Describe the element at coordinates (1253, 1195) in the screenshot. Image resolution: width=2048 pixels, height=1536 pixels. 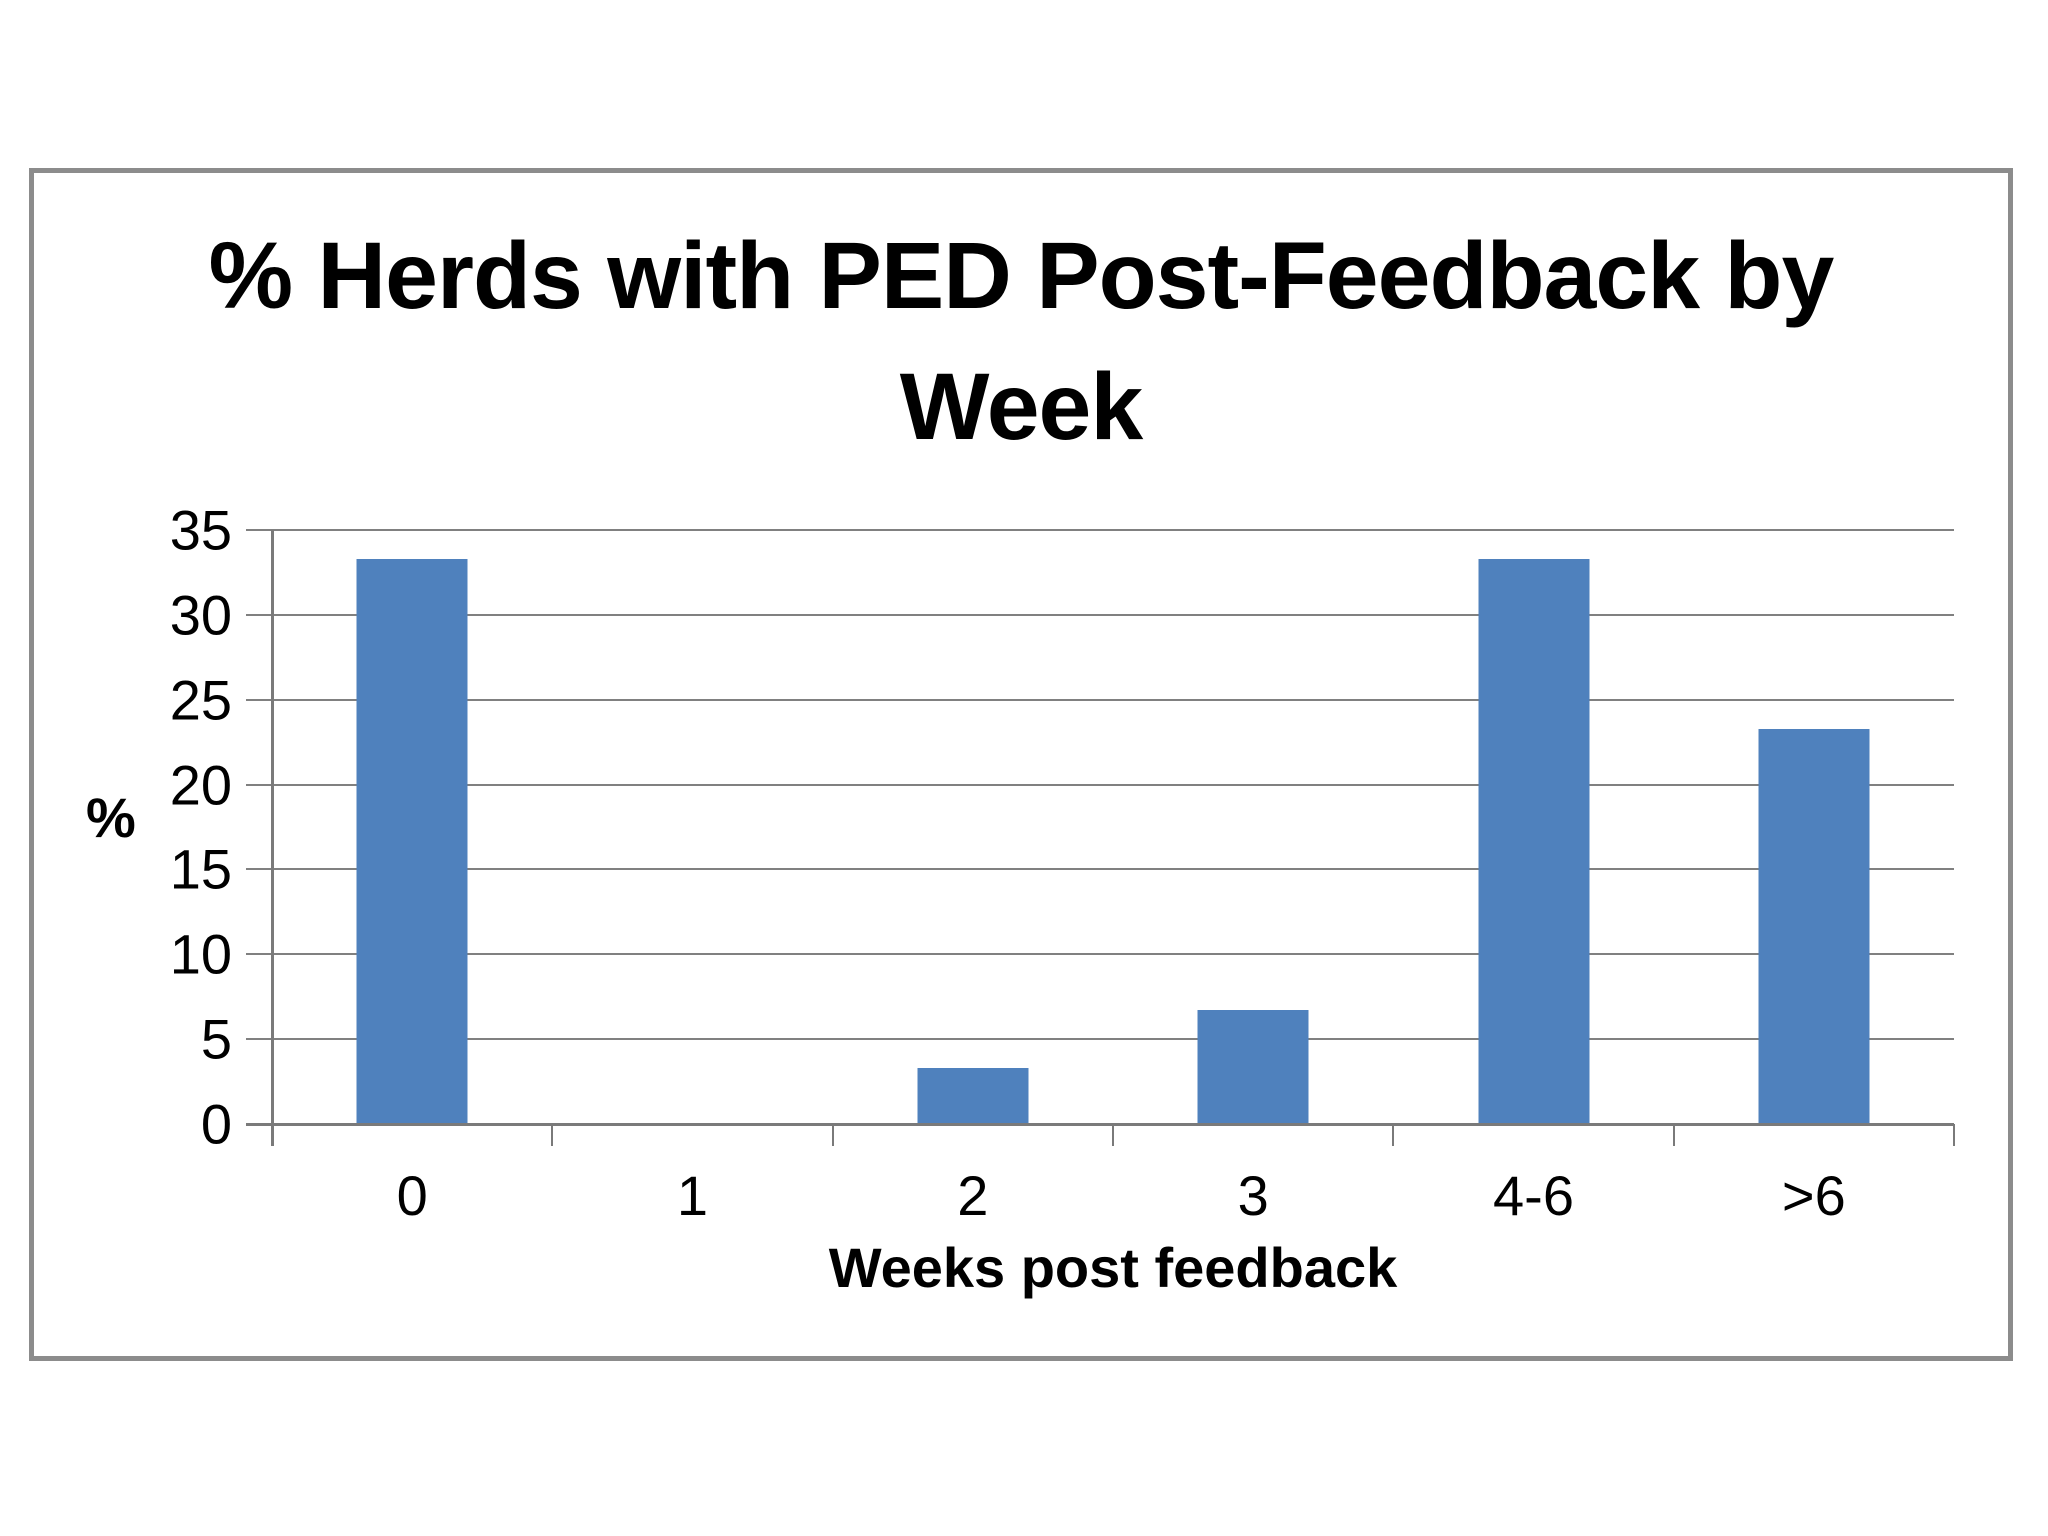
I see `x-tick-label-3: 3` at that location.